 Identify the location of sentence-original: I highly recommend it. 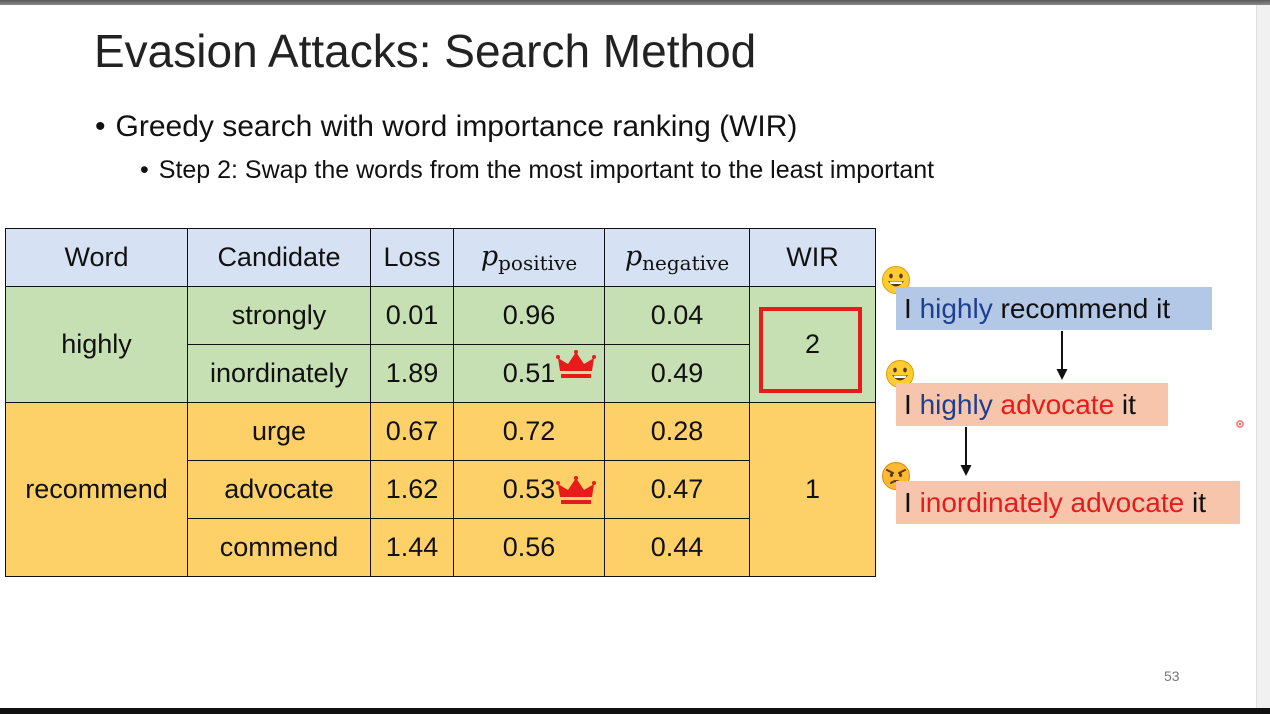
(1054, 308).